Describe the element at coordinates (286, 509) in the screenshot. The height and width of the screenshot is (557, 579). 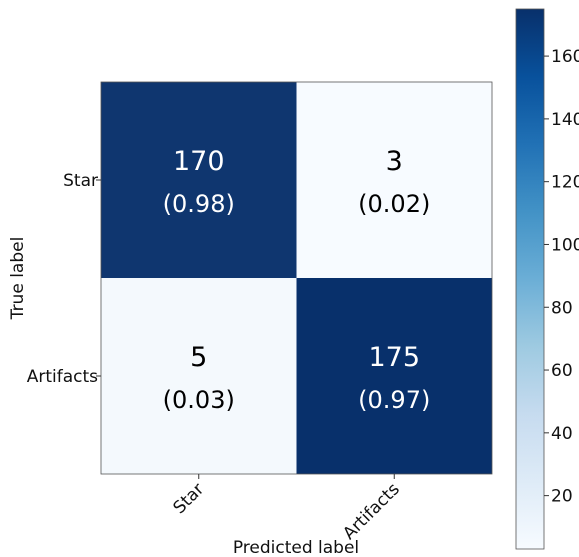
I see `x-tick-labels: Star Artifacts` at that location.